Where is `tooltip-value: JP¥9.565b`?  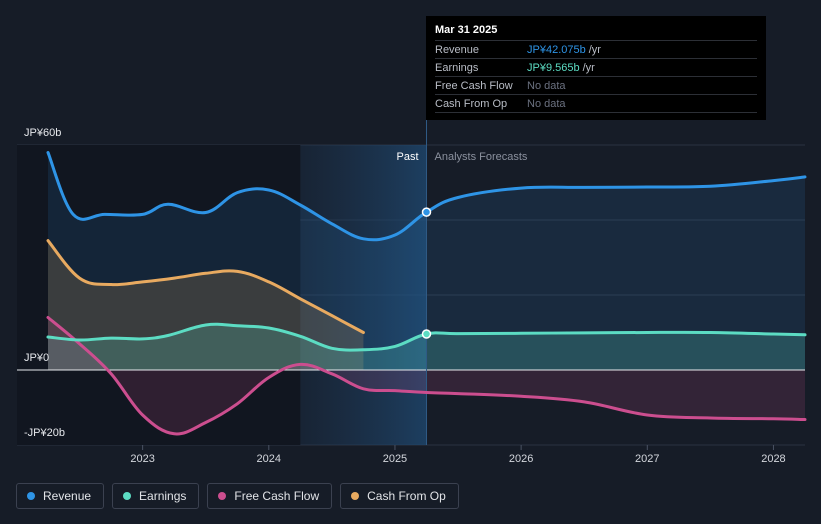 tooltip-value: JP¥9.565b is located at coordinates (553, 67).